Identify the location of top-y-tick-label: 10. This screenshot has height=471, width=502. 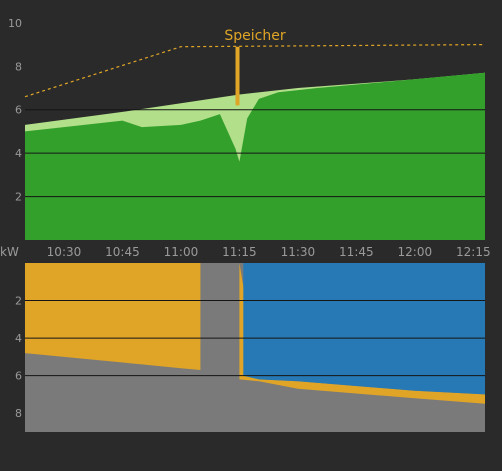
(15, 23).